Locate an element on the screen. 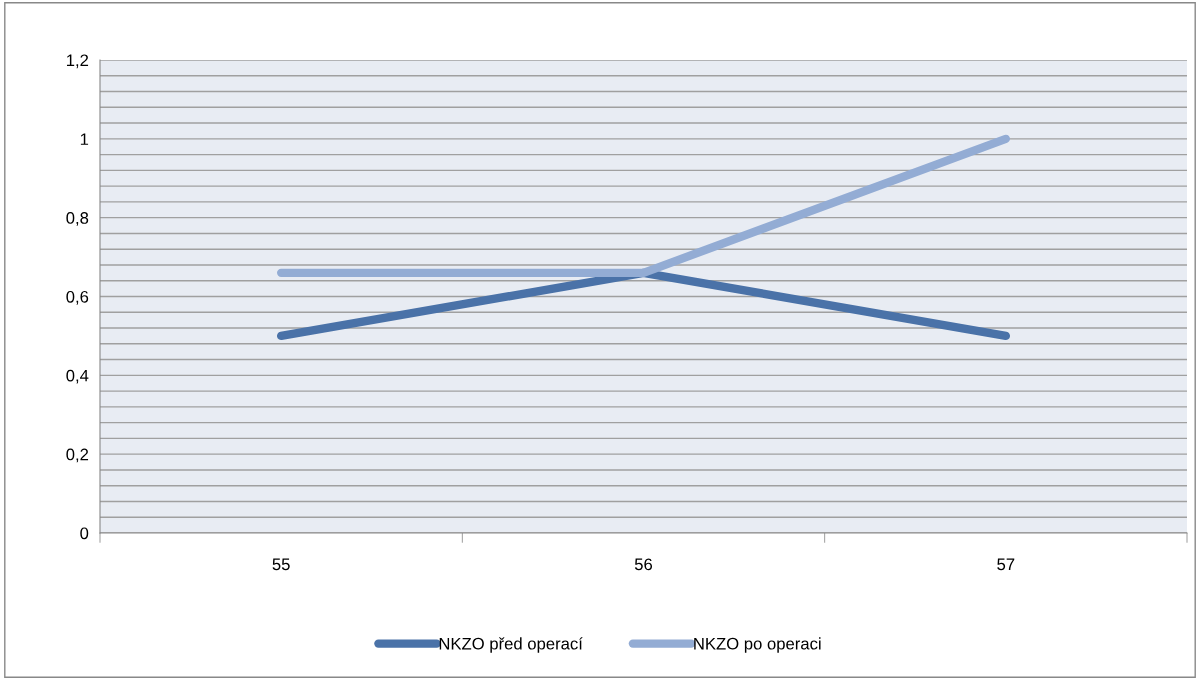 This screenshot has width=1200, height=680. x-tick-label: 55 is located at coordinates (281, 564).